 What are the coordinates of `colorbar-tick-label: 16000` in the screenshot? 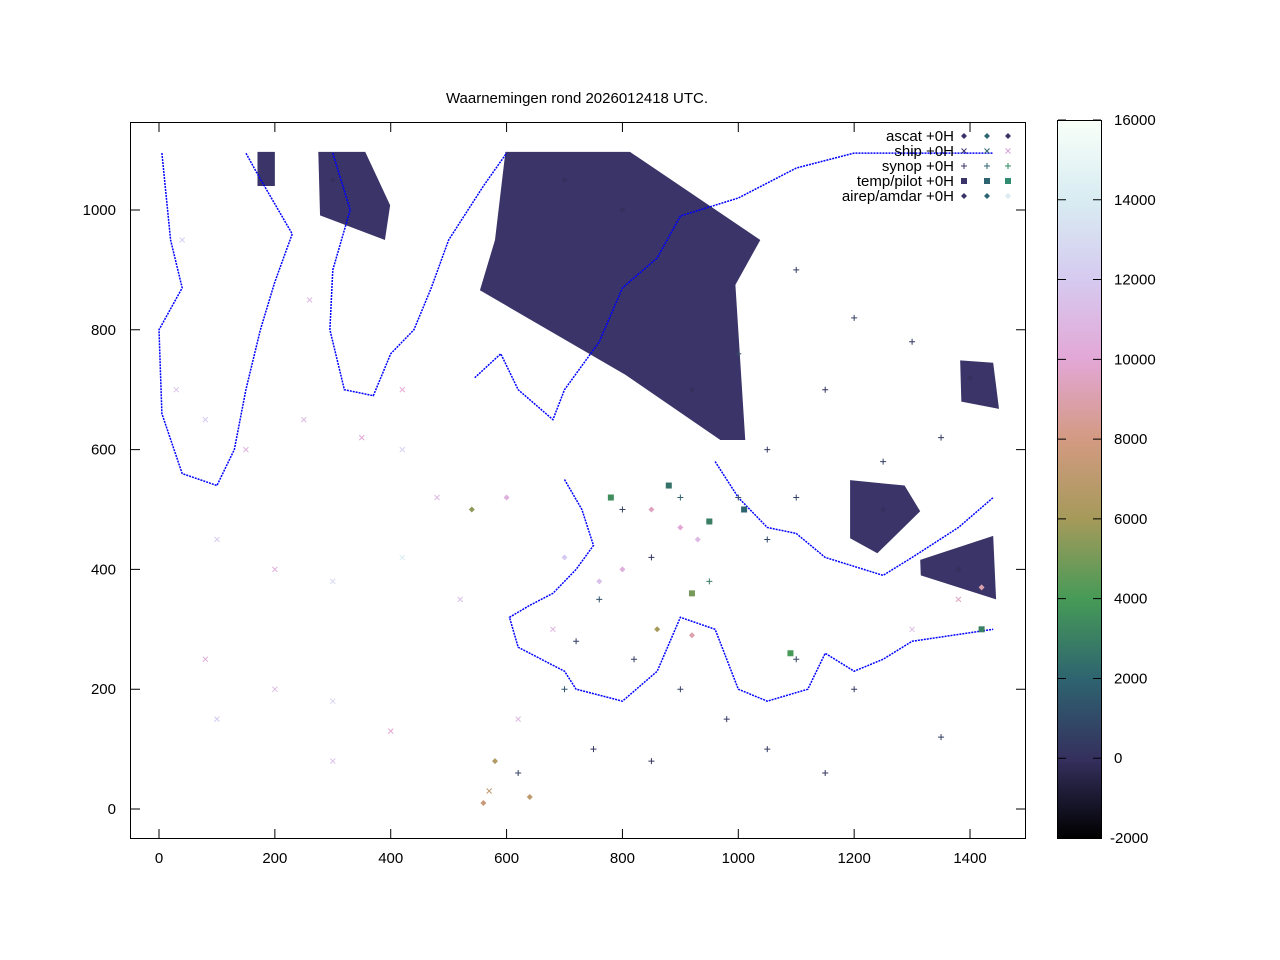 It's located at (1135, 120).